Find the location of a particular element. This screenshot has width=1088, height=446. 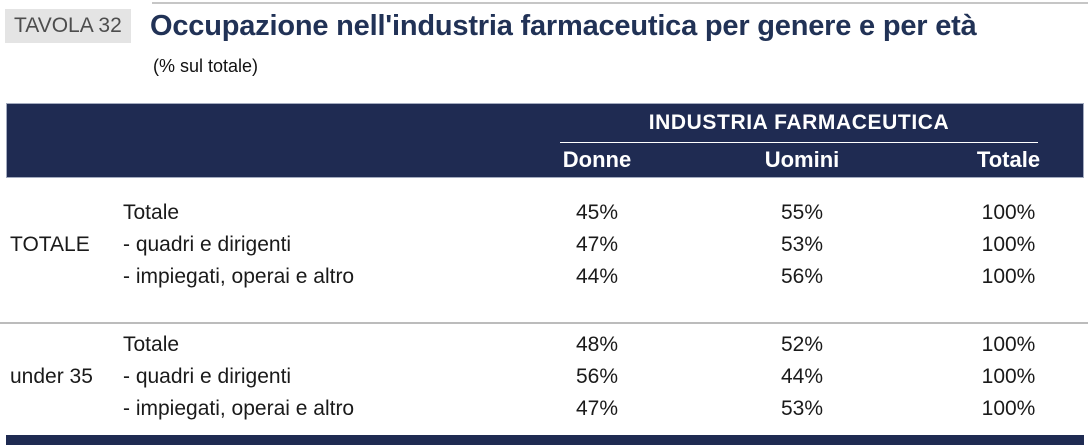

column-header-uomini: Uomini is located at coordinates (802, 159).